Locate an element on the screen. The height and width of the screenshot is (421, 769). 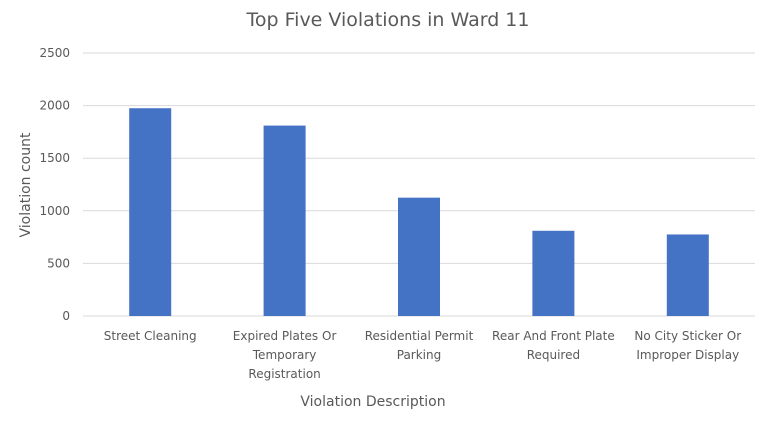
x-tick-label: Rear And Front Plate Required is located at coordinates (553, 345).